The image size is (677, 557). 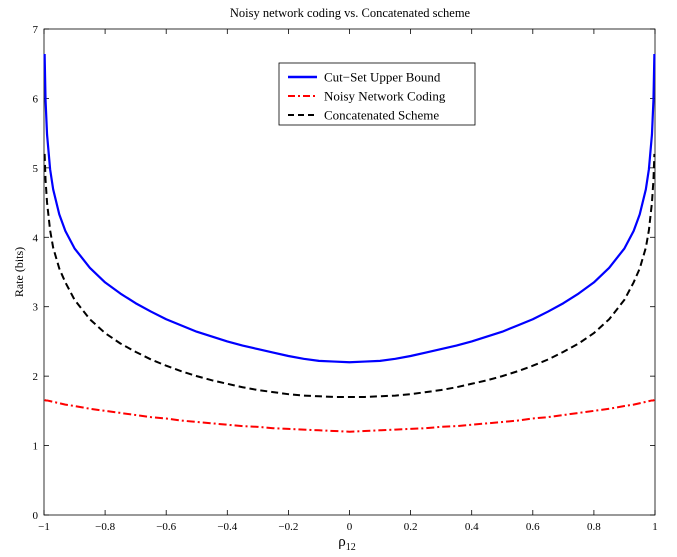 I want to click on x-tick-label: −1, so click(x=44, y=527).